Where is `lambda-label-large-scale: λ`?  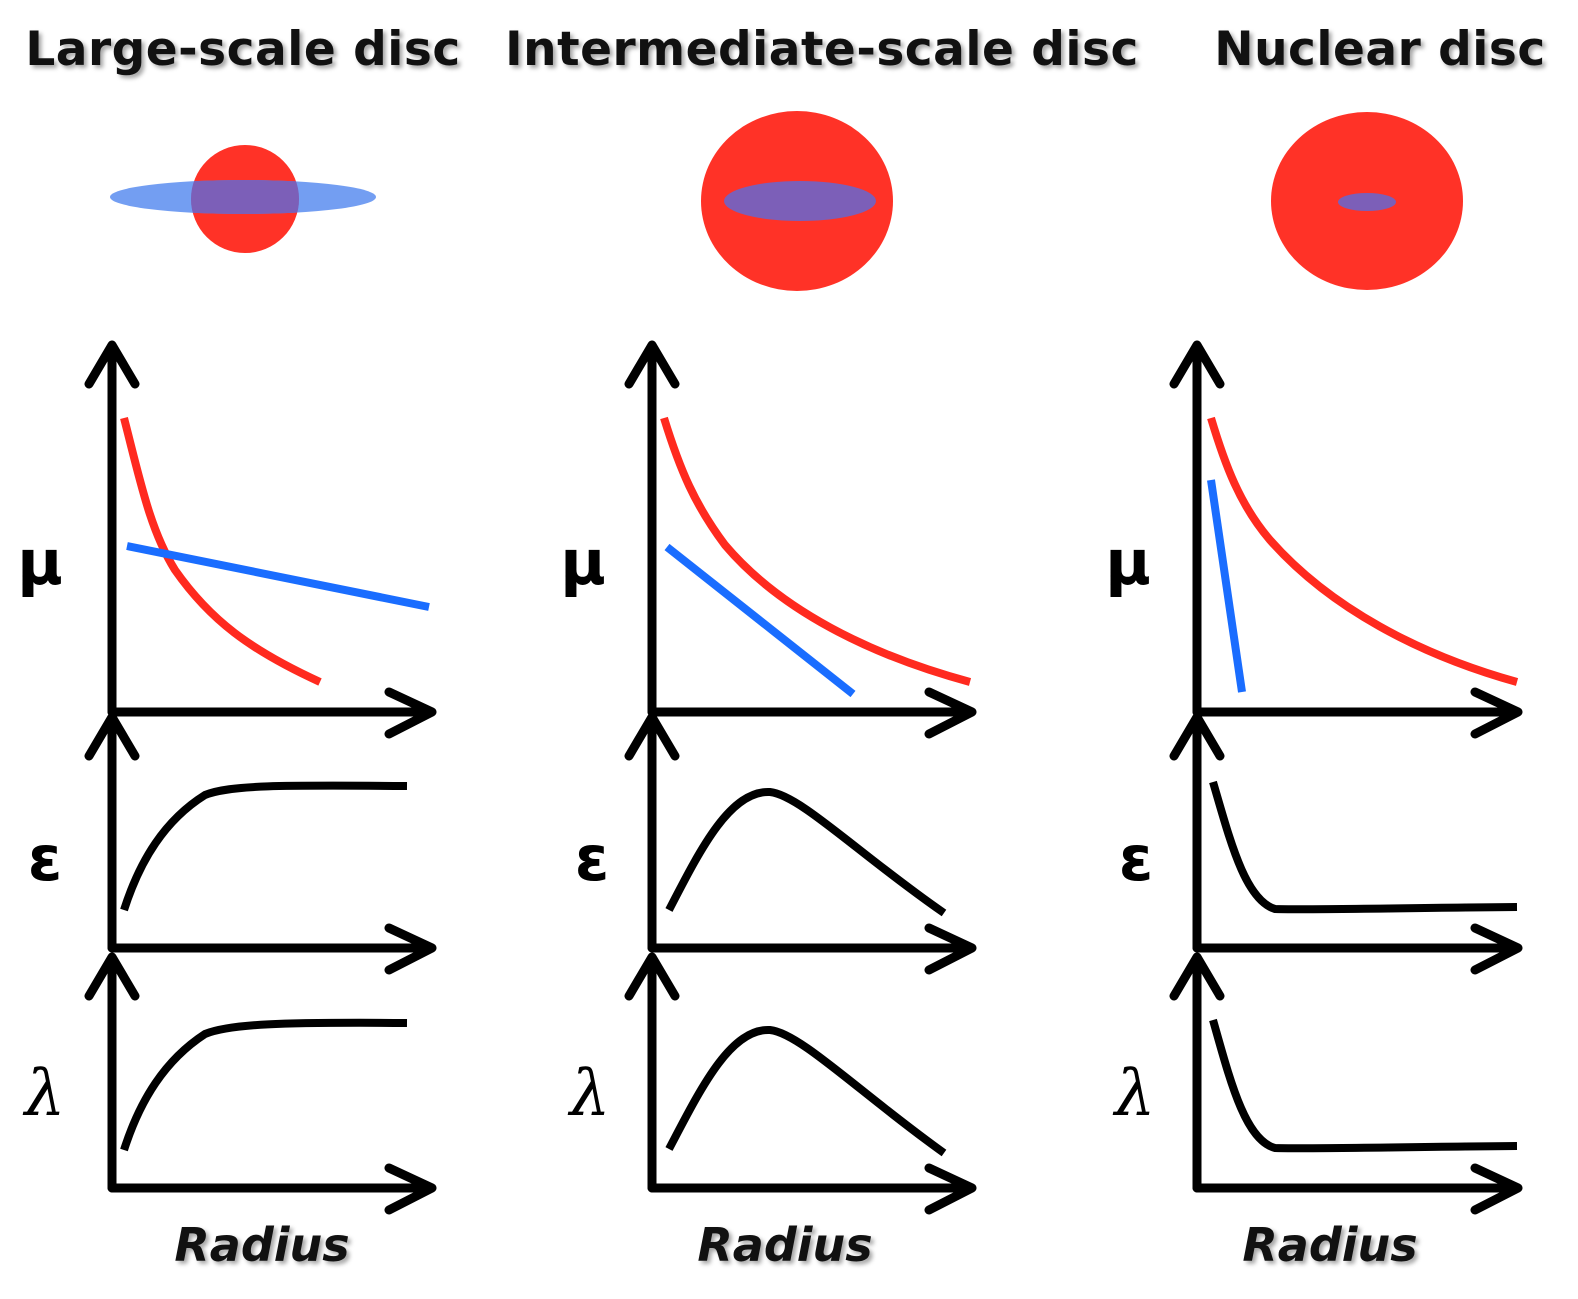
lambda-label-large-scale: λ is located at coordinates (45, 1094).